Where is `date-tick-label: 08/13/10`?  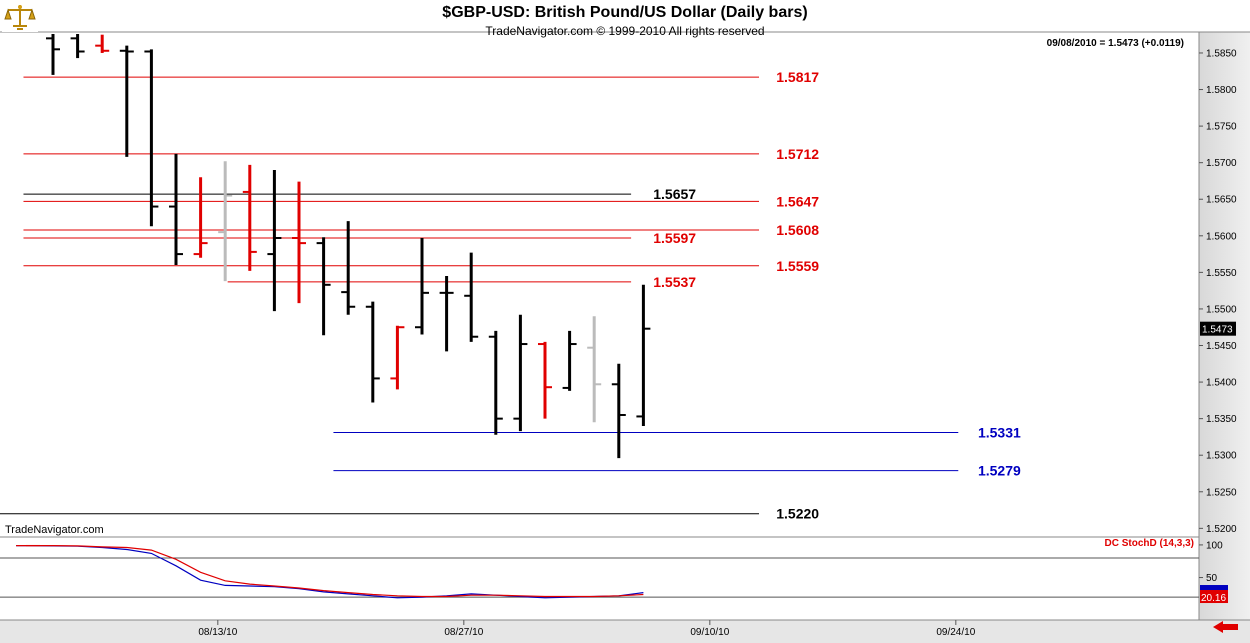
date-tick-label: 08/13/10 is located at coordinates (217, 632).